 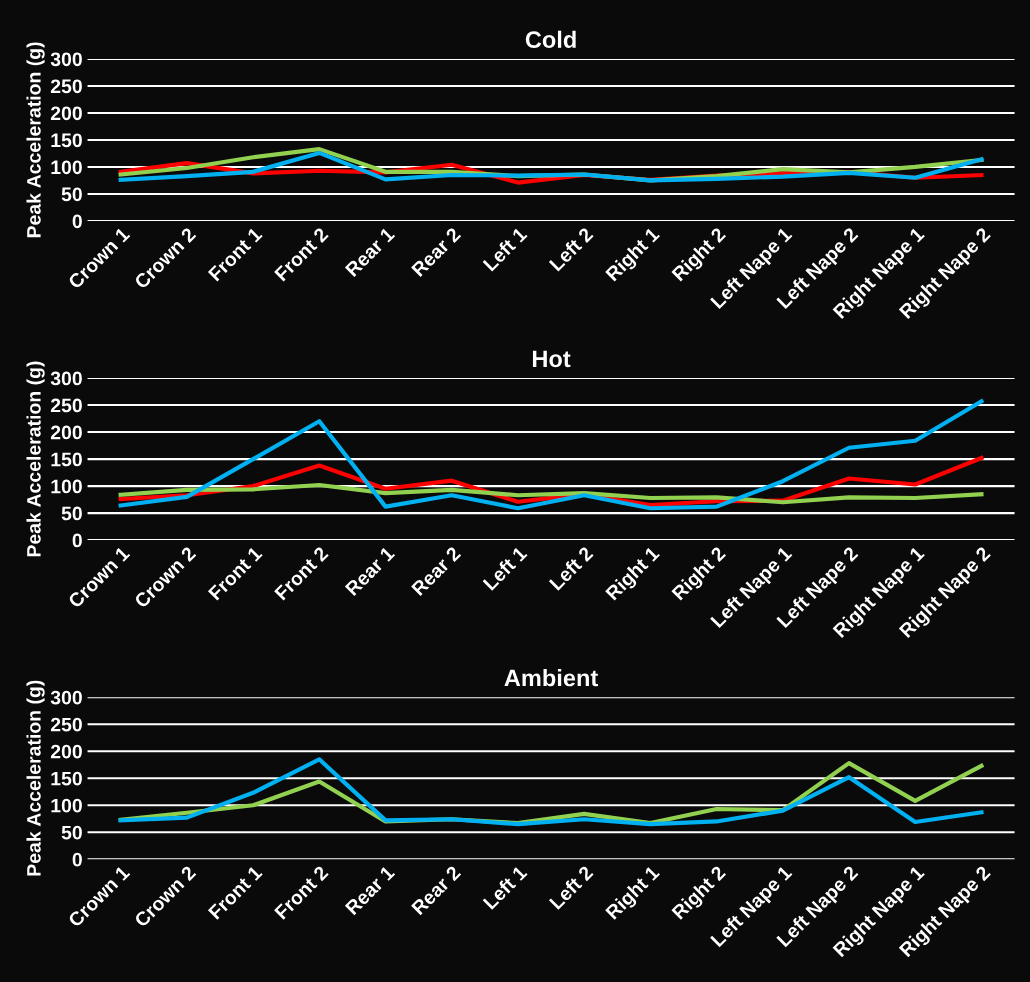 I want to click on chart-title: Ambient, so click(x=551, y=678).